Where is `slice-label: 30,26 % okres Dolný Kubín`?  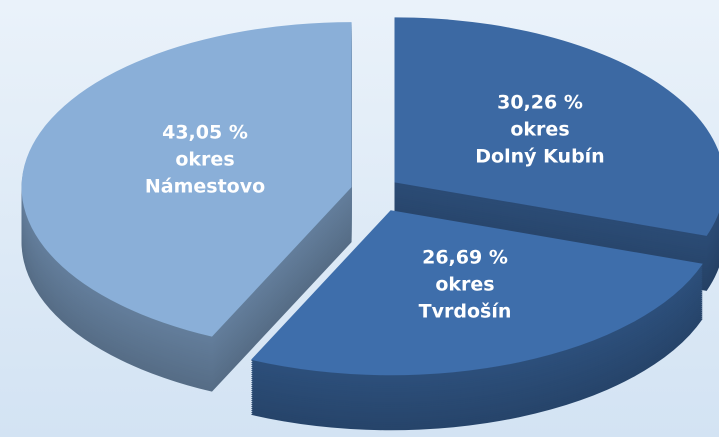 slice-label: 30,26 % okres Dolný Kubín is located at coordinates (539, 130).